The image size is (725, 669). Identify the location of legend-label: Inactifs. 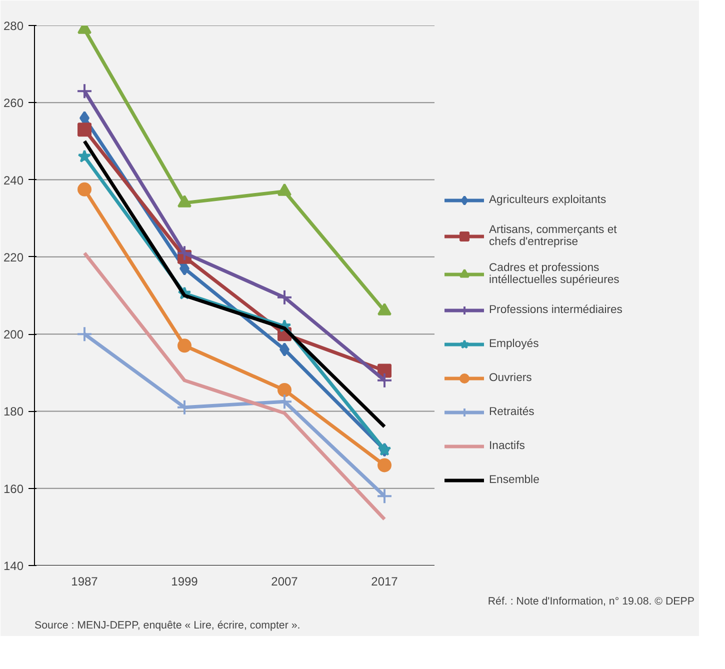
(507, 446).